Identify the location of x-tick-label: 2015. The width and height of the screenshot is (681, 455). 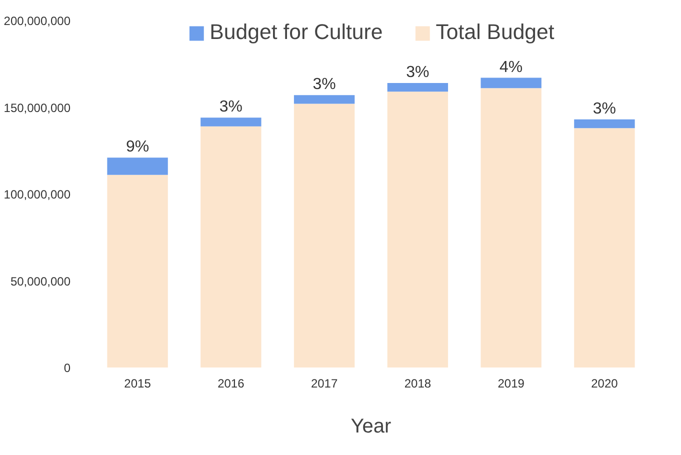
(138, 383).